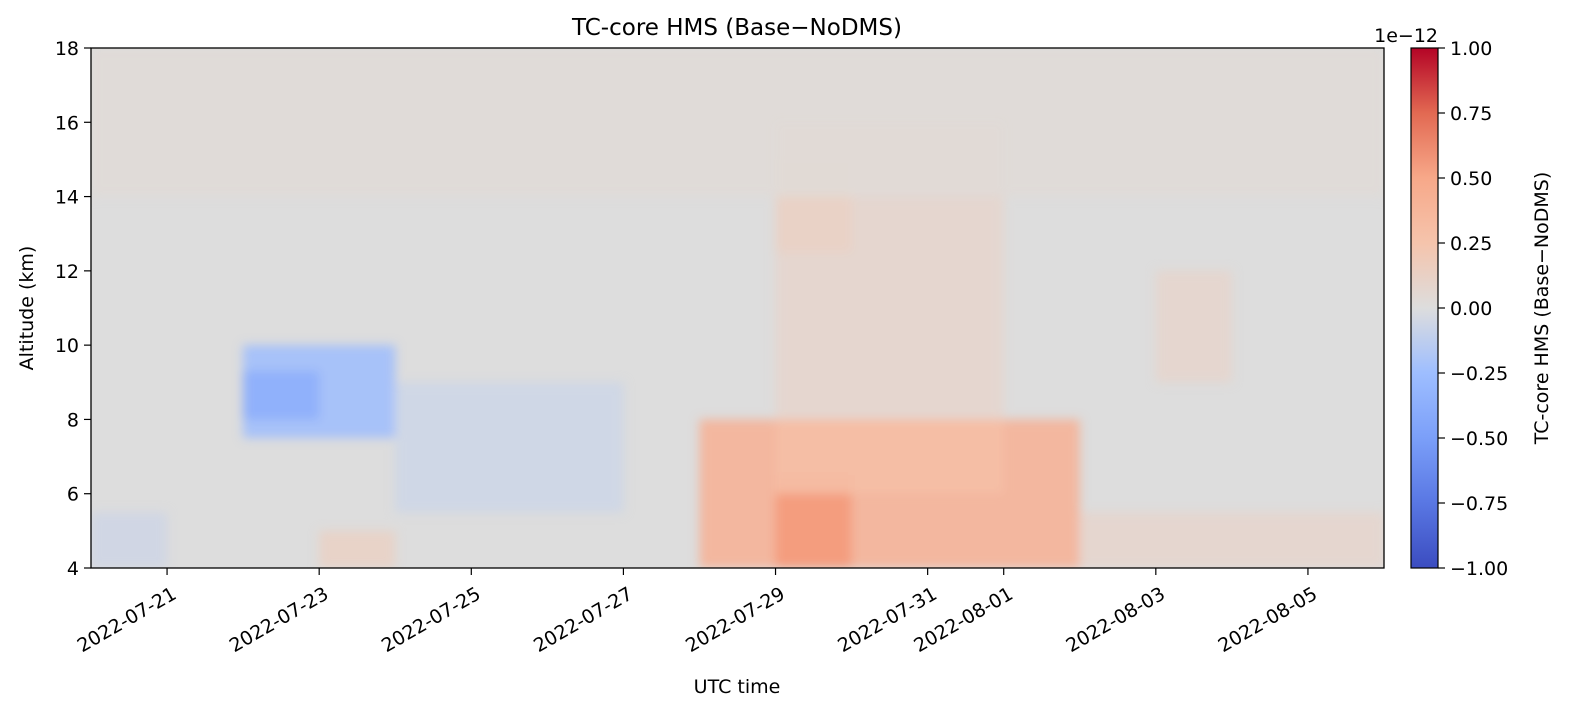 This screenshot has height=720, width=1578. Describe the element at coordinates (279, 620) in the screenshot. I see `x-tick-label: 2022-07-23` at that location.